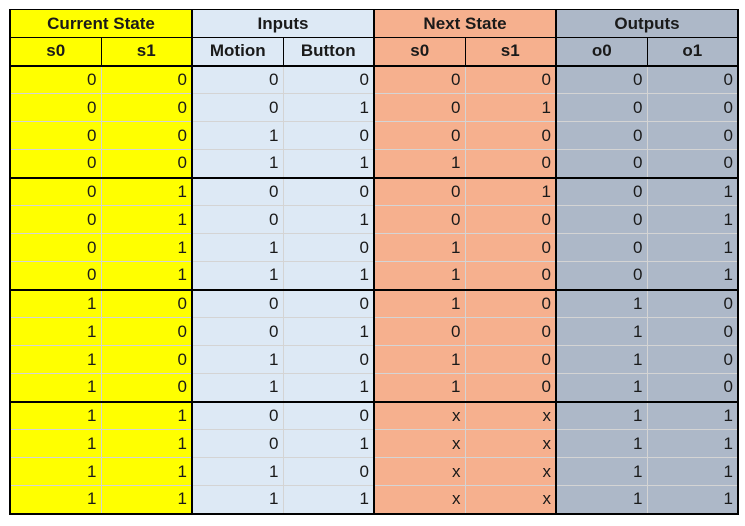 Image resolution: width=745 pixels, height=526 pixels. Describe the element at coordinates (601, 52) in the screenshot. I see `column-header-o0: o0` at that location.